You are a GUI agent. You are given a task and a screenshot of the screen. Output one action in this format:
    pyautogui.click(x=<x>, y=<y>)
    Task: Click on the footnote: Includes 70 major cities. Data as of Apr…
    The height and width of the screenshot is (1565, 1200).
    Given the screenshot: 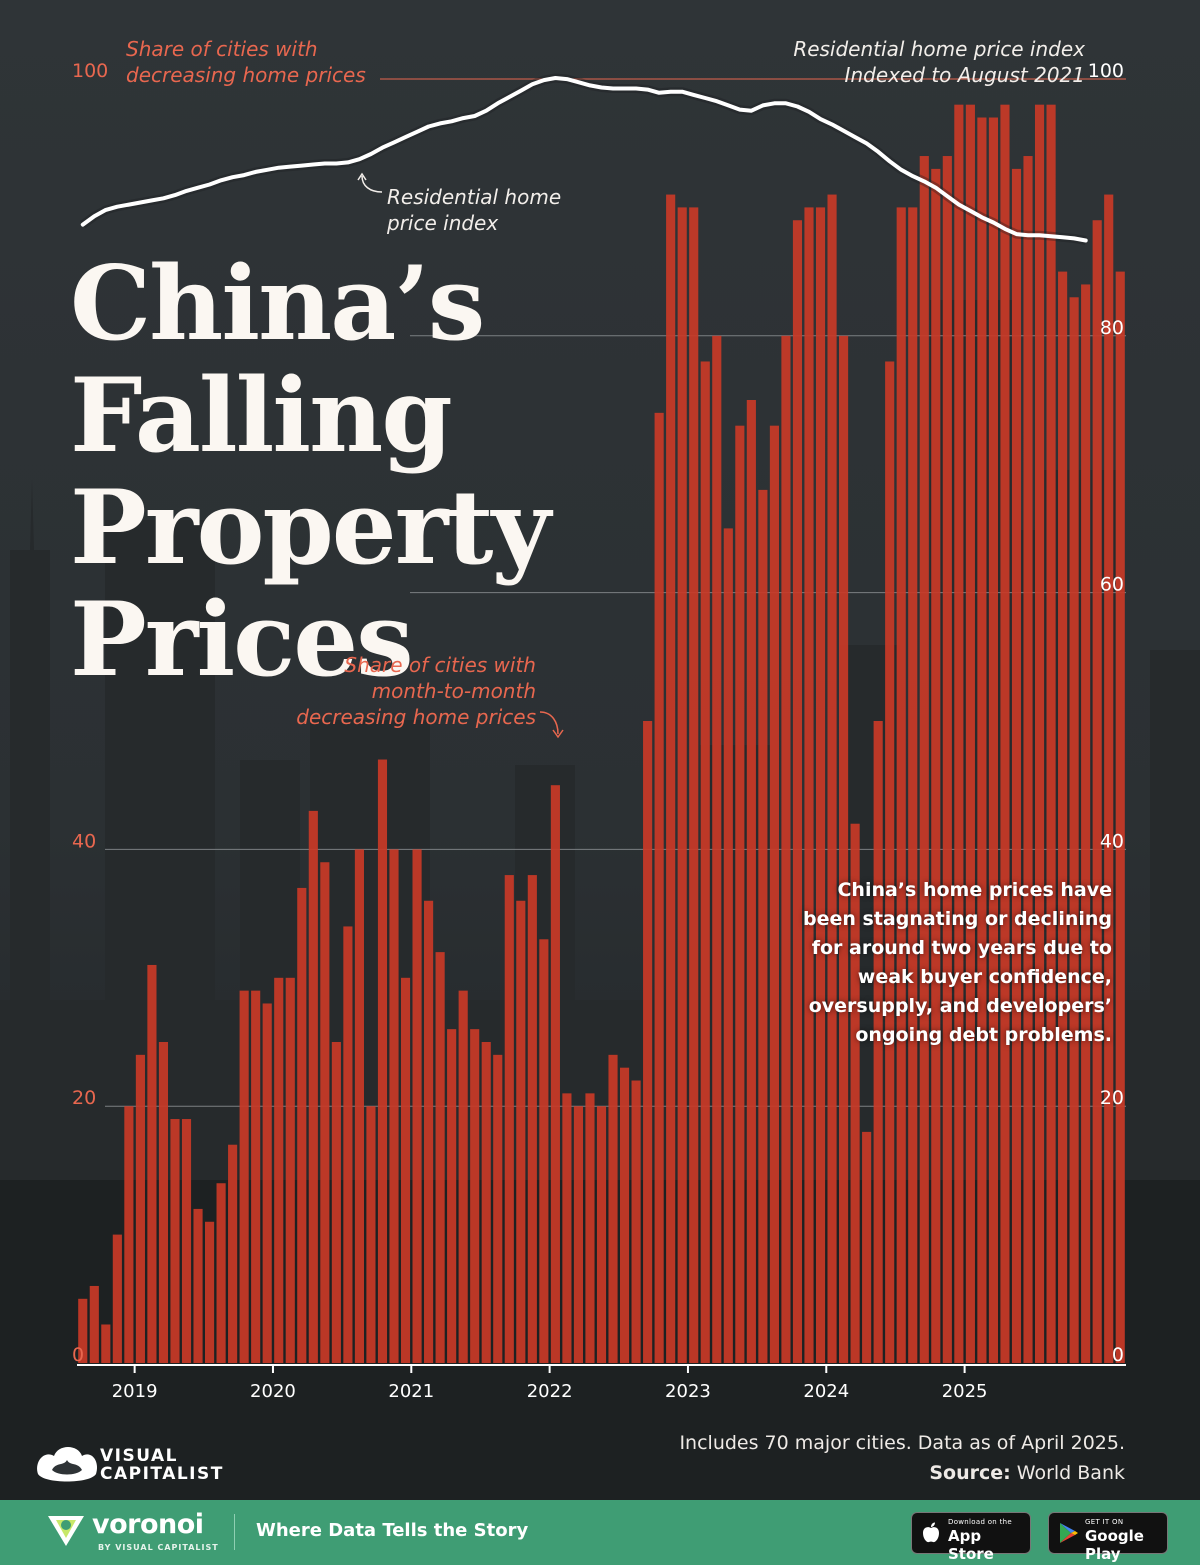 What is the action you would take?
    pyautogui.click(x=902, y=1458)
    